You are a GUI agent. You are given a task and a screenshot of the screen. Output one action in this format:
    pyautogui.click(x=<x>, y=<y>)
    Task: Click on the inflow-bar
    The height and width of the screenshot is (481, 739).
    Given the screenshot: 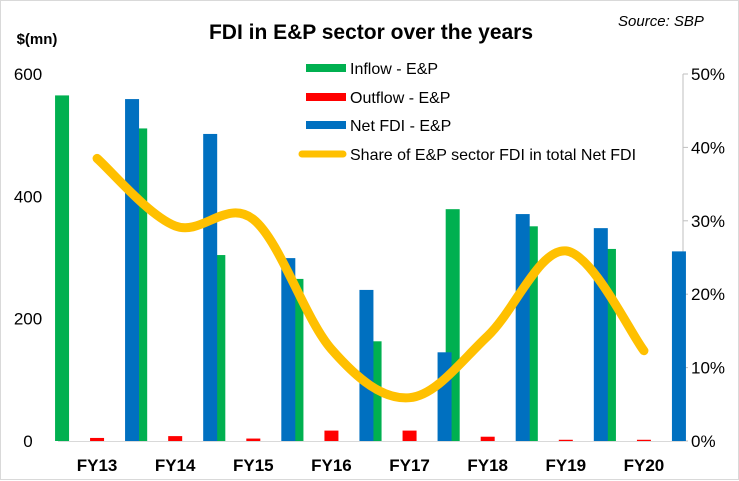 What is the action you would take?
    pyautogui.click(x=62, y=268)
    